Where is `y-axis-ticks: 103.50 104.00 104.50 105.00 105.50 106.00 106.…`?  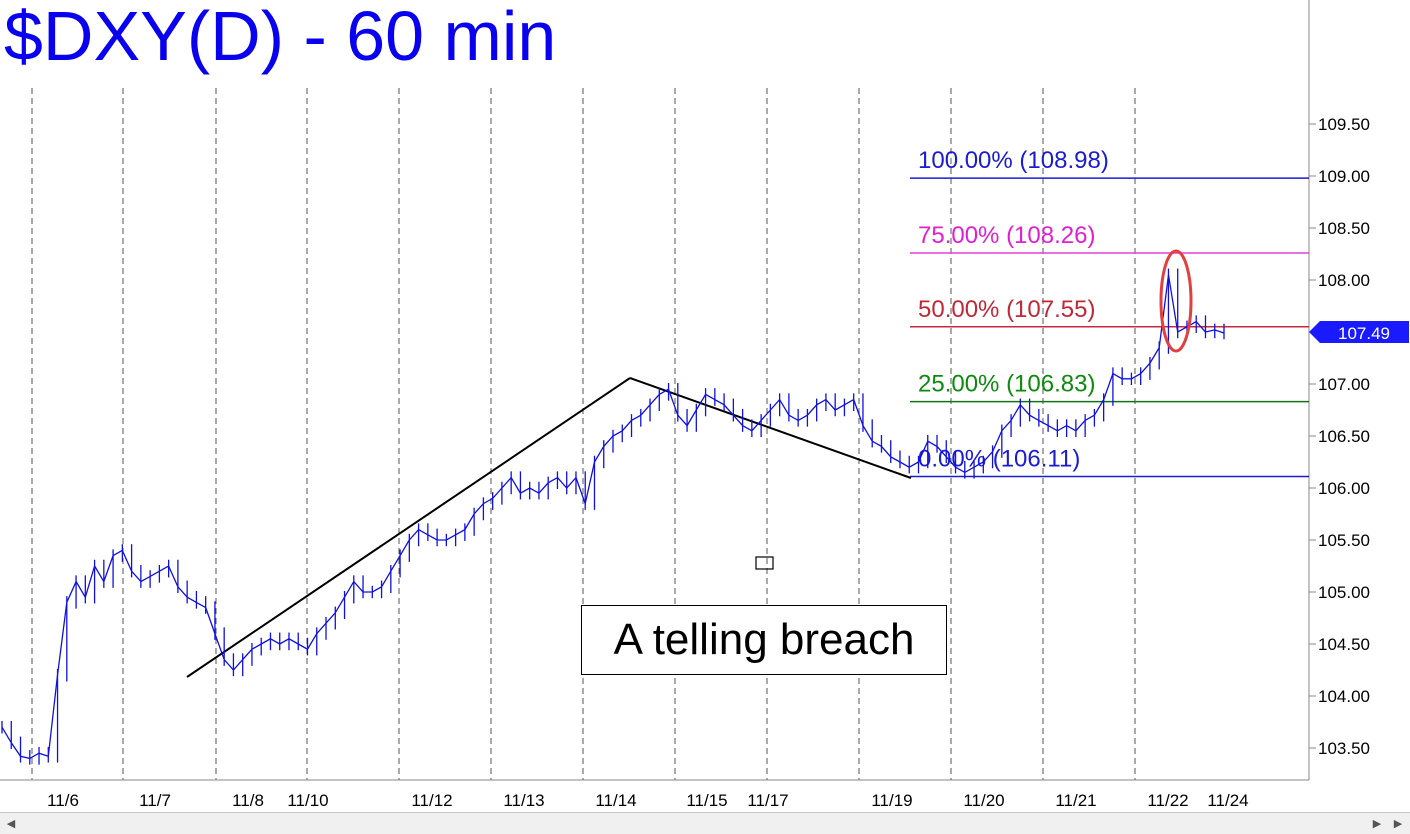
y-axis-ticks: 103.50 104.00 104.50 105.00 105.50 106.00 106.… is located at coordinates (1339, 436).